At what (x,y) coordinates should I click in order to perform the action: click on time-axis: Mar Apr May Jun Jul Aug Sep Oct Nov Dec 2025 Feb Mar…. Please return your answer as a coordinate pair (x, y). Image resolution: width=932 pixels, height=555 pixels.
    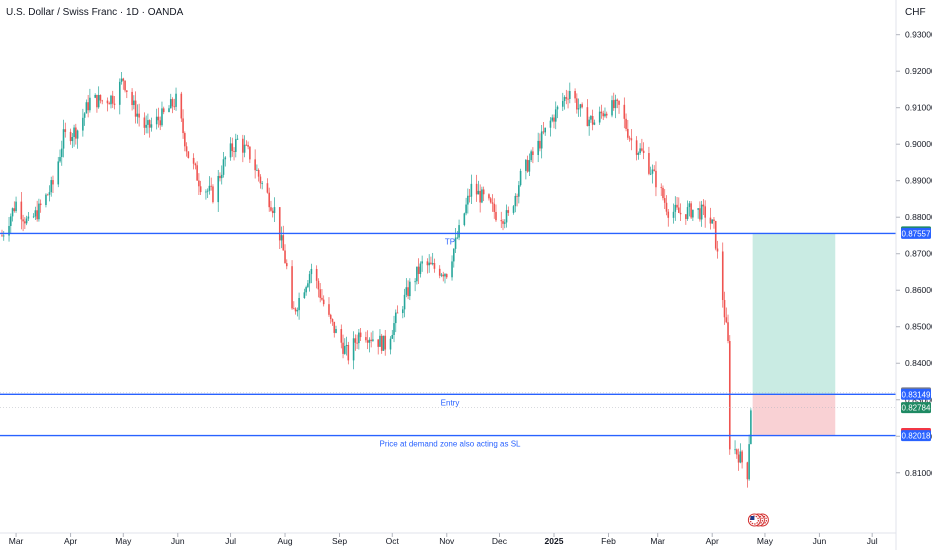
    Looking at the image, I should click on (443, 539).